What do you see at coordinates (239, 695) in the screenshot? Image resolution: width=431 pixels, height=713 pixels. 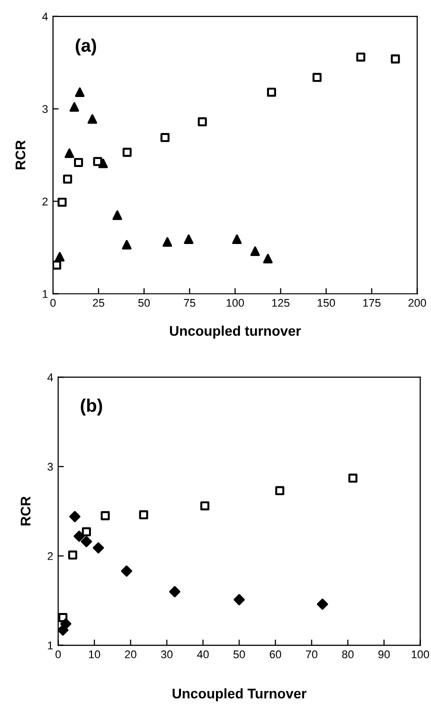 I see `x-axis-title: Uncoupled Turnover` at bounding box center [239, 695].